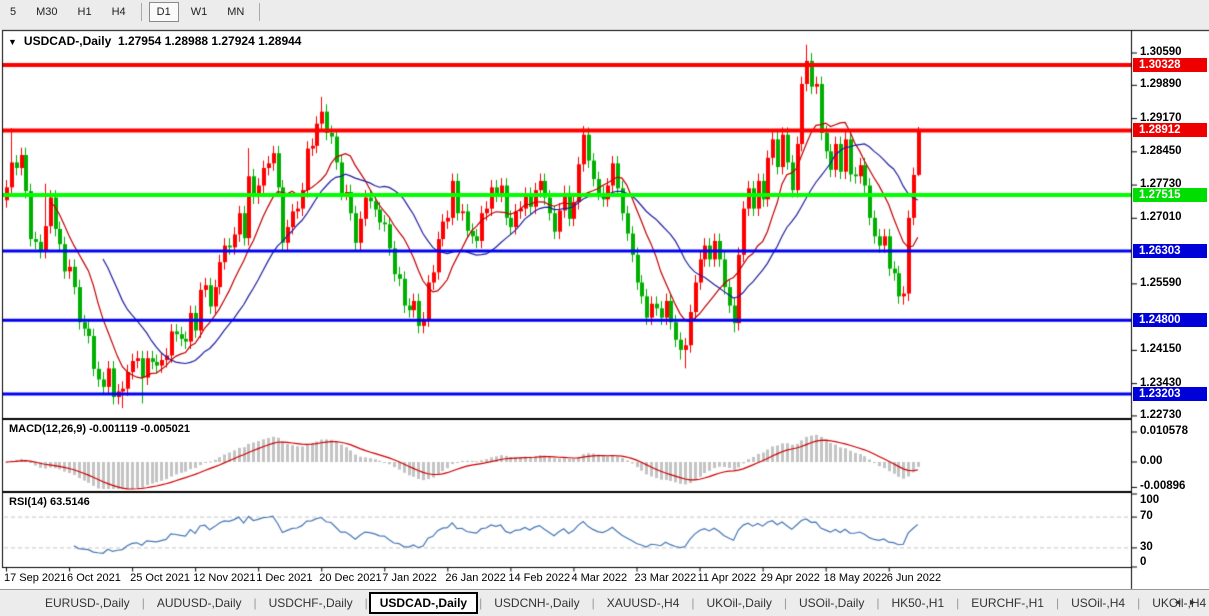  What do you see at coordinates (284, 578) in the screenshot?
I see `date-axis-tick: 1 Dec 2021` at bounding box center [284, 578].